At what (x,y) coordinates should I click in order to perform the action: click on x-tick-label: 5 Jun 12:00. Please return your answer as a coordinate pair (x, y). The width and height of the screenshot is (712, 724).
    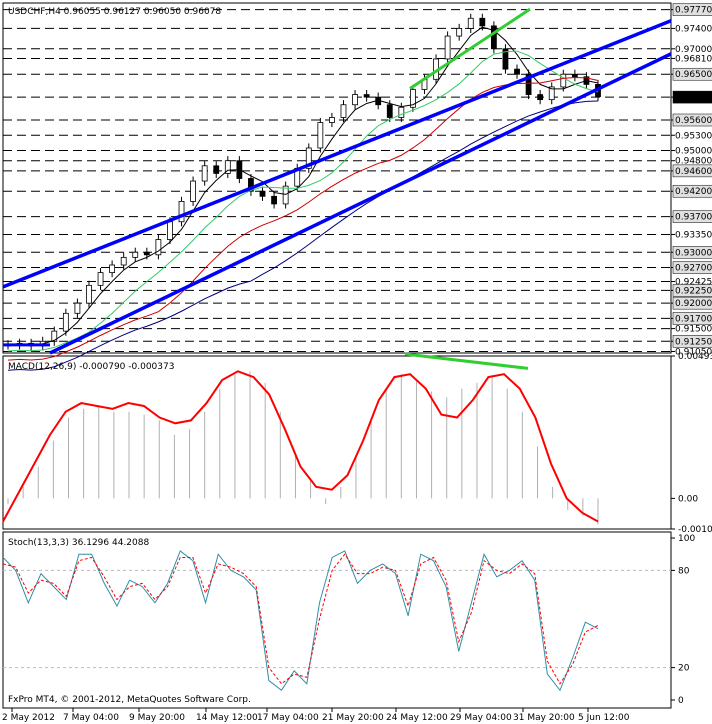
    Looking at the image, I should click on (604, 718).